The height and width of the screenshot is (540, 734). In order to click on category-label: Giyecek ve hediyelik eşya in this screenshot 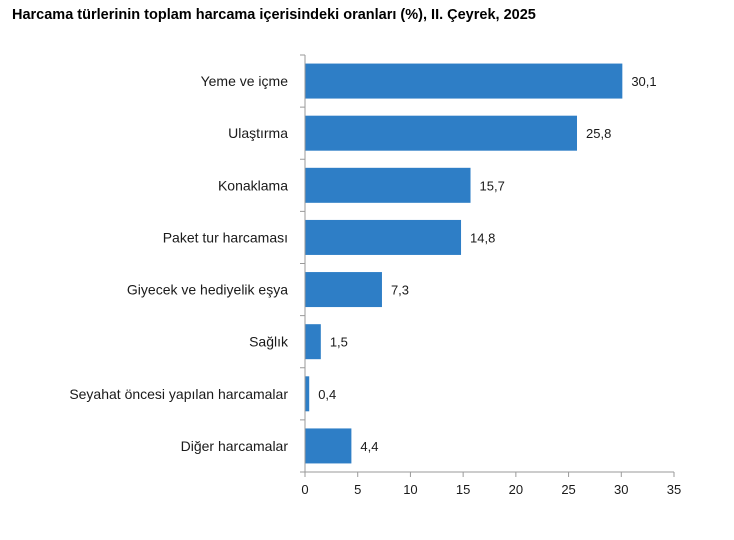, I will do `click(207, 290)`.